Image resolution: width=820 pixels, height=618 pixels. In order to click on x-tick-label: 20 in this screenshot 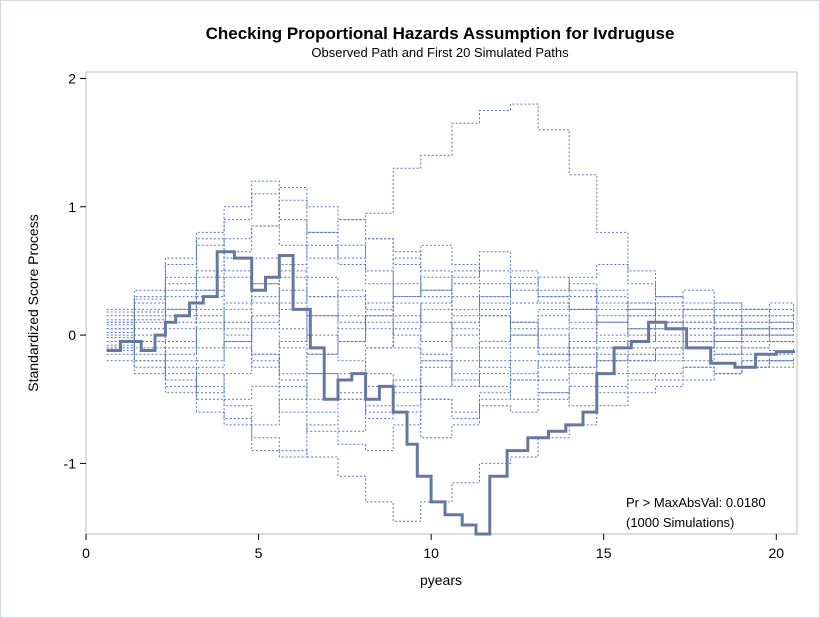, I will do `click(777, 553)`.